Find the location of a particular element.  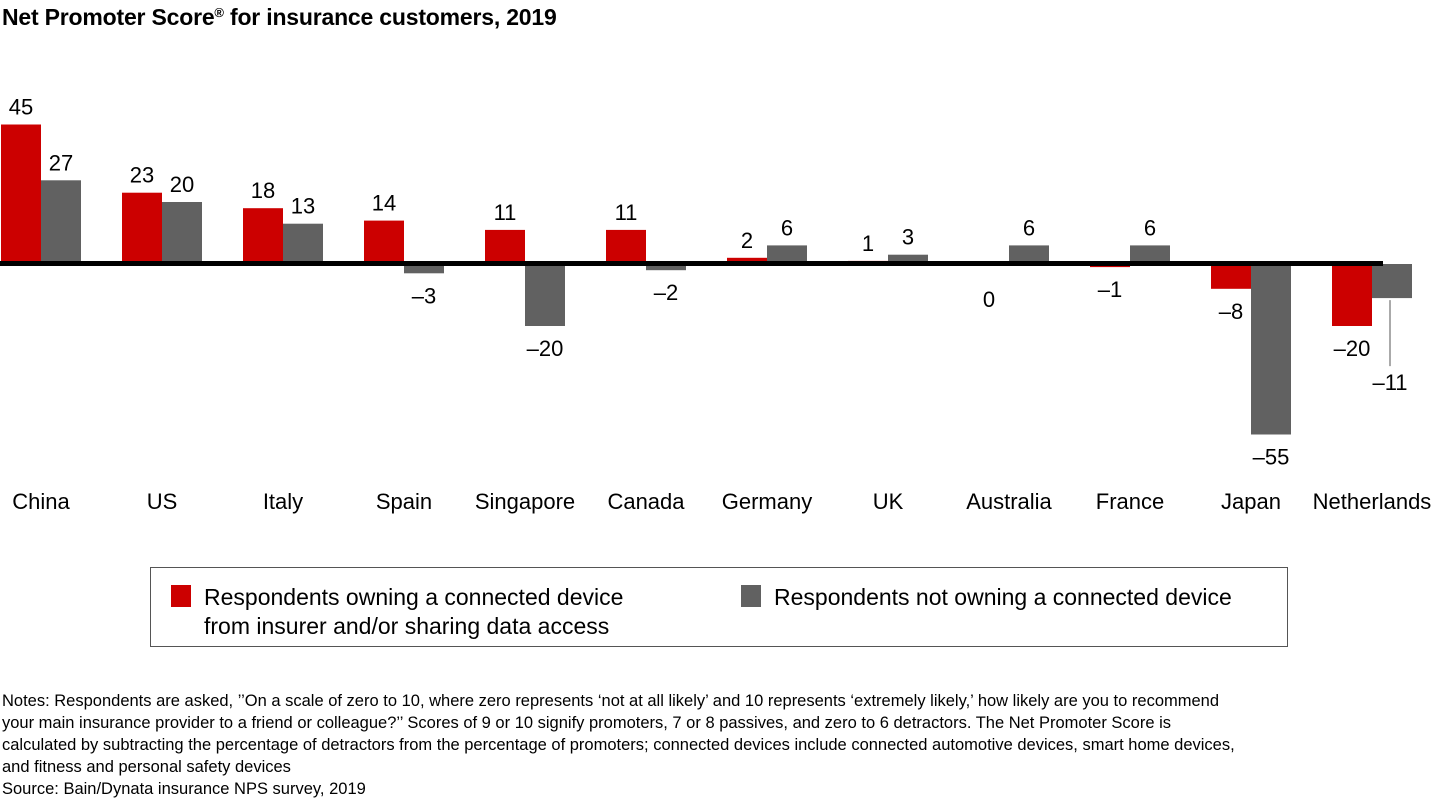

category-label: Italy is located at coordinates (283, 501).